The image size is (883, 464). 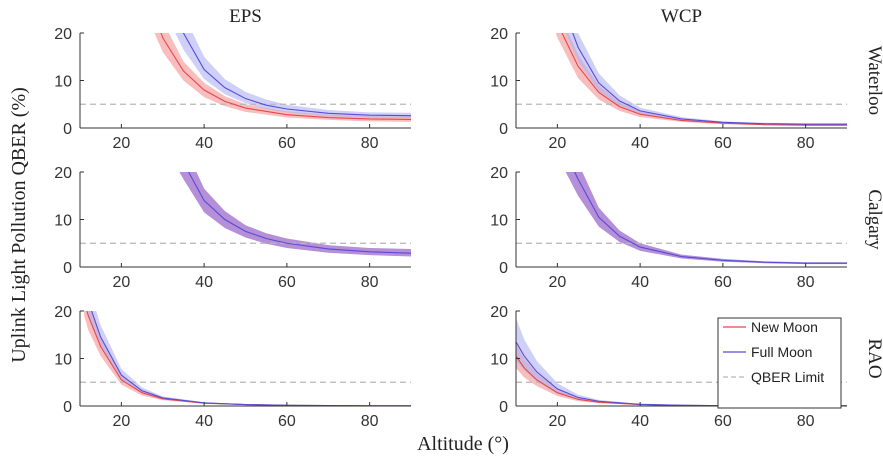 What do you see at coordinates (873, 219) in the screenshot?
I see `row-label: Calgary` at bounding box center [873, 219].